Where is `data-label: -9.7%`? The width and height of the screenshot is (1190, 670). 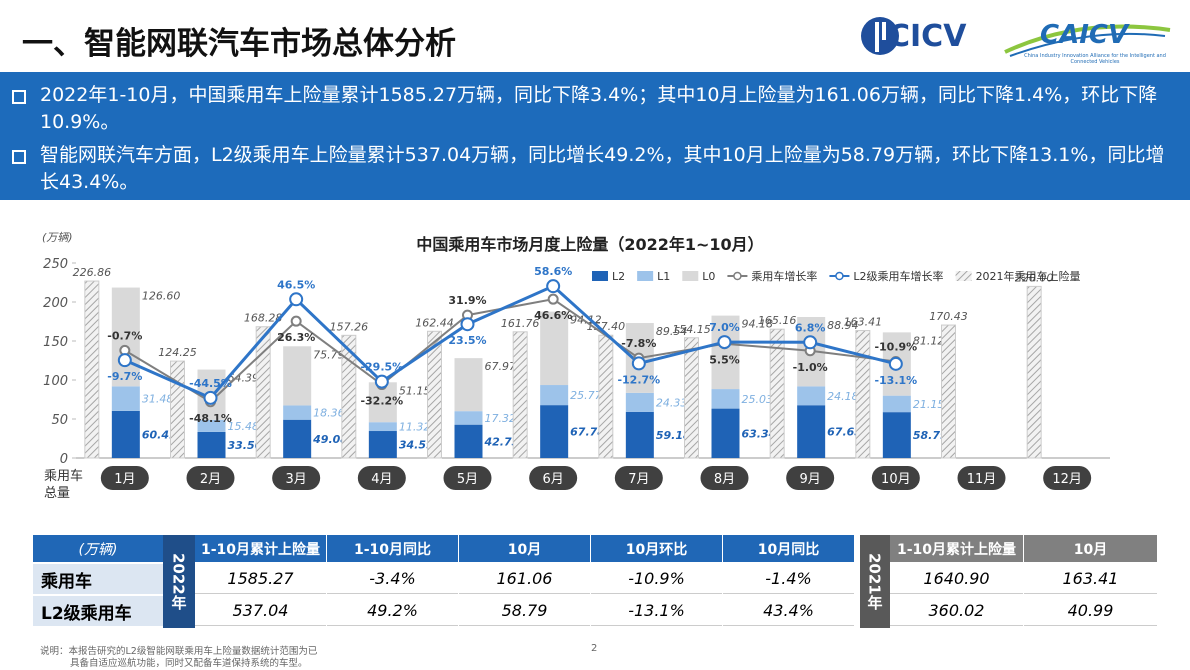 data-label: -9.7% is located at coordinates (124, 376).